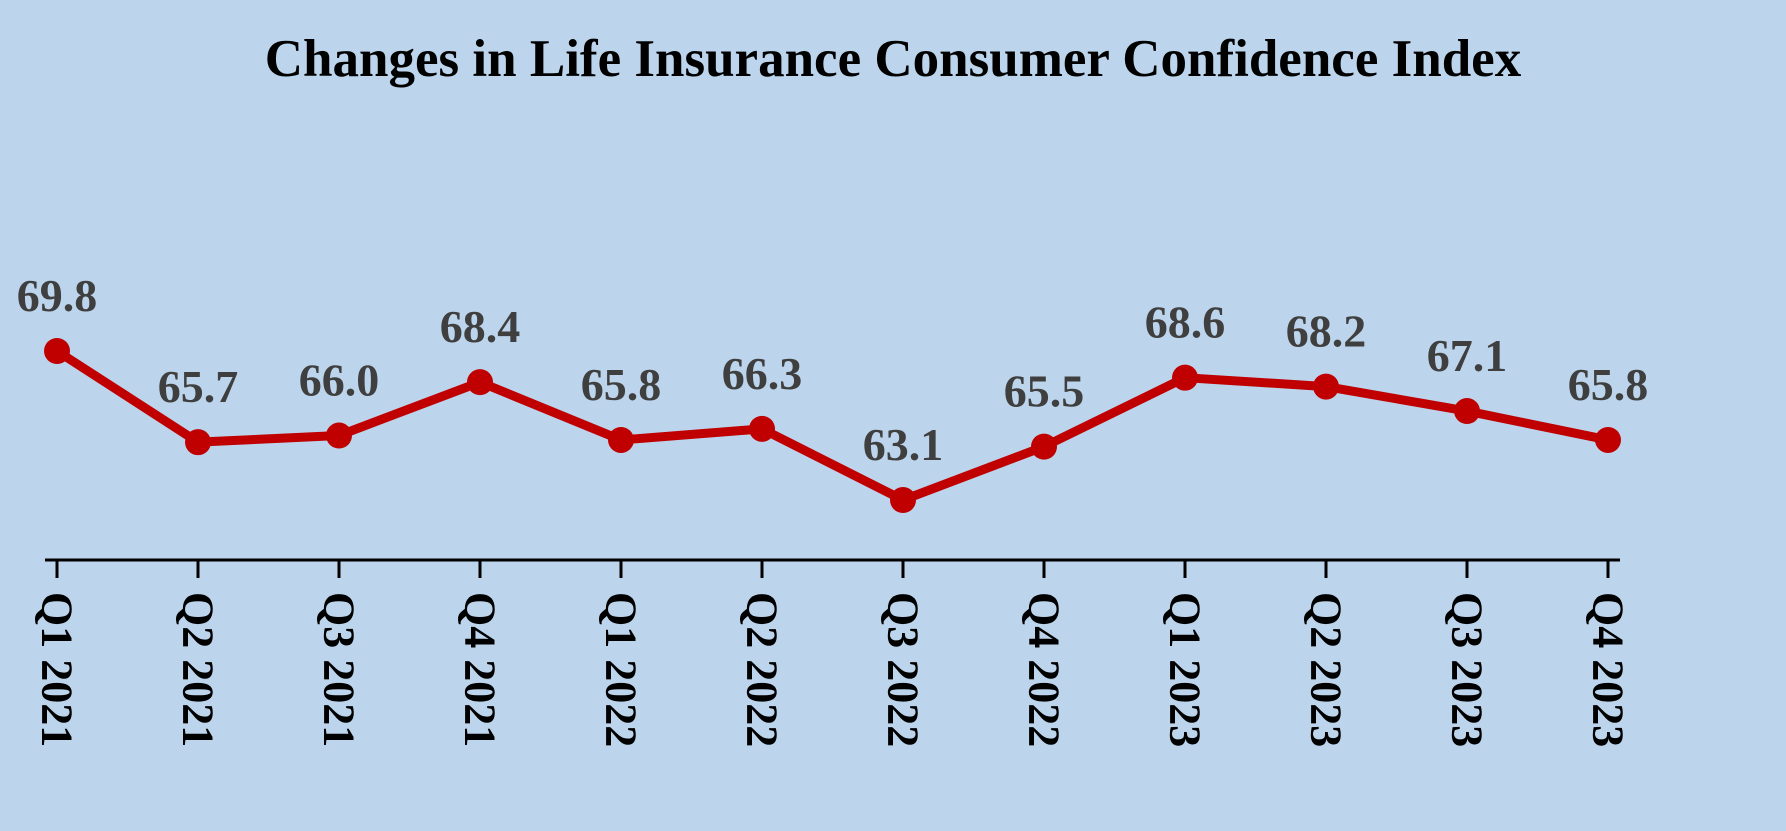 The width and height of the screenshot is (1786, 831). I want to click on data-label: 66.3, so click(762, 373).